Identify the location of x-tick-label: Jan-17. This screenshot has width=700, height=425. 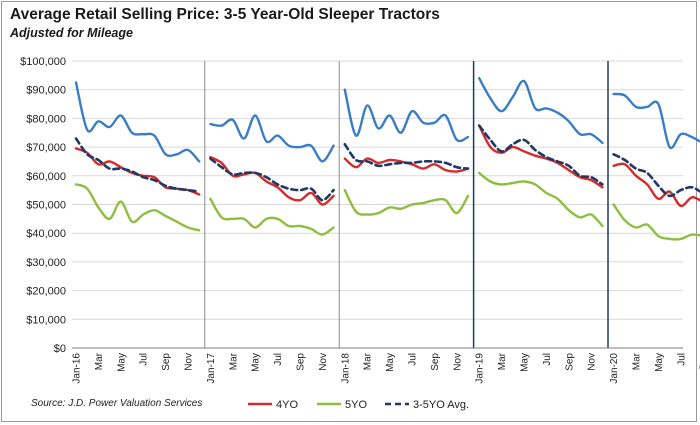
(211, 368).